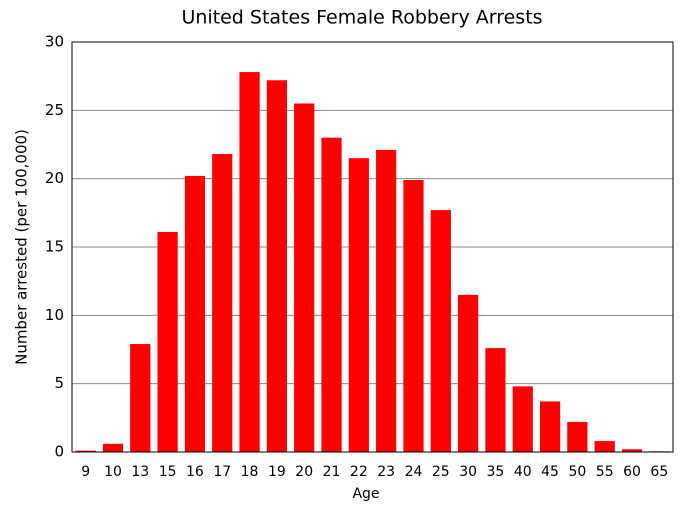  What do you see at coordinates (54, 110) in the screenshot?
I see `y-tick-label: 25` at bounding box center [54, 110].